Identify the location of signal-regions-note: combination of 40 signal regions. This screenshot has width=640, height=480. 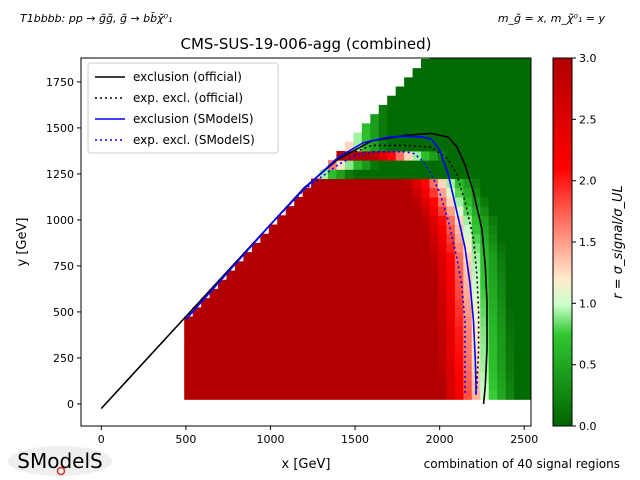
(522, 464).